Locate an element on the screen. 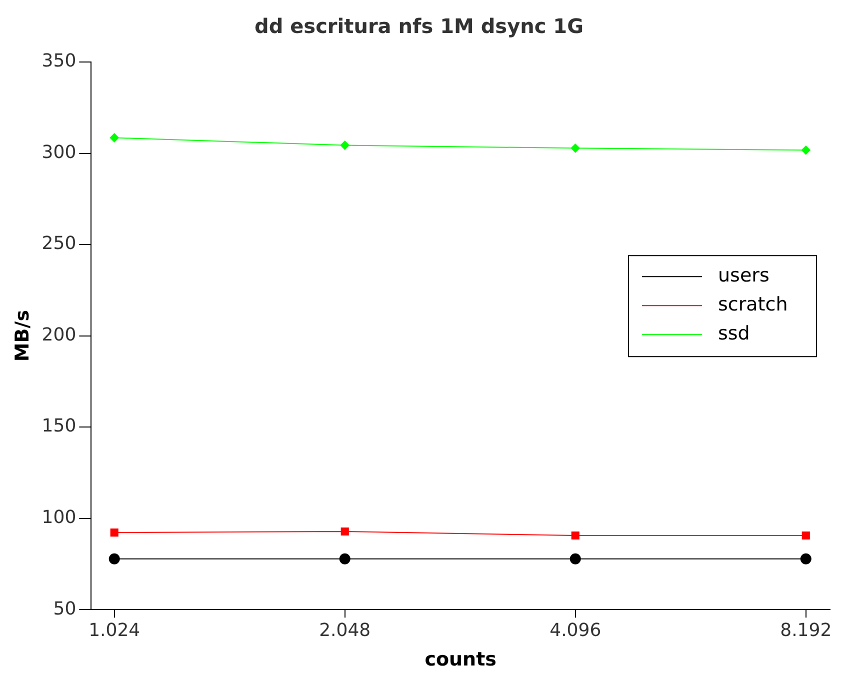 This screenshot has height=684, width=848. legend-label: users is located at coordinates (744, 275).